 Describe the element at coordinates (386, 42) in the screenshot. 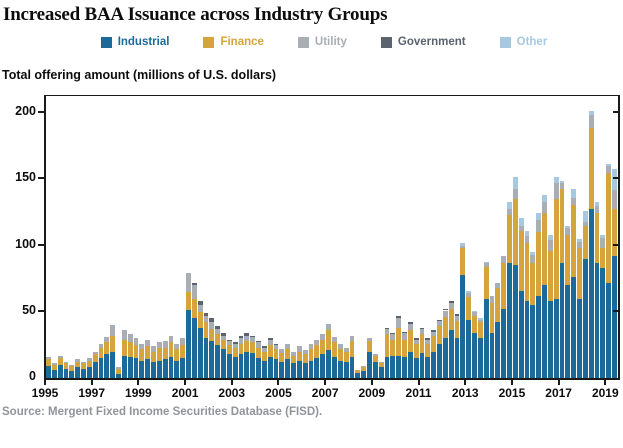

I see `legend-swatch-icon` at that location.